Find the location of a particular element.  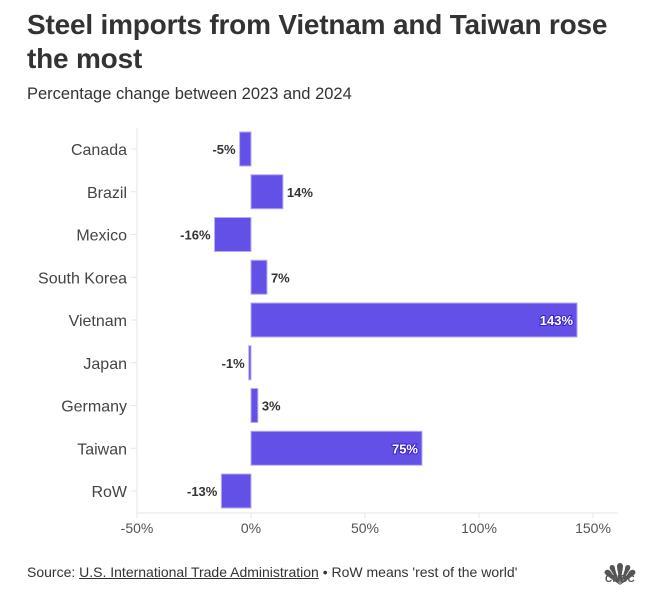

chart-subtitle: Percentage change between 2023 and 2024 is located at coordinates (189, 94).